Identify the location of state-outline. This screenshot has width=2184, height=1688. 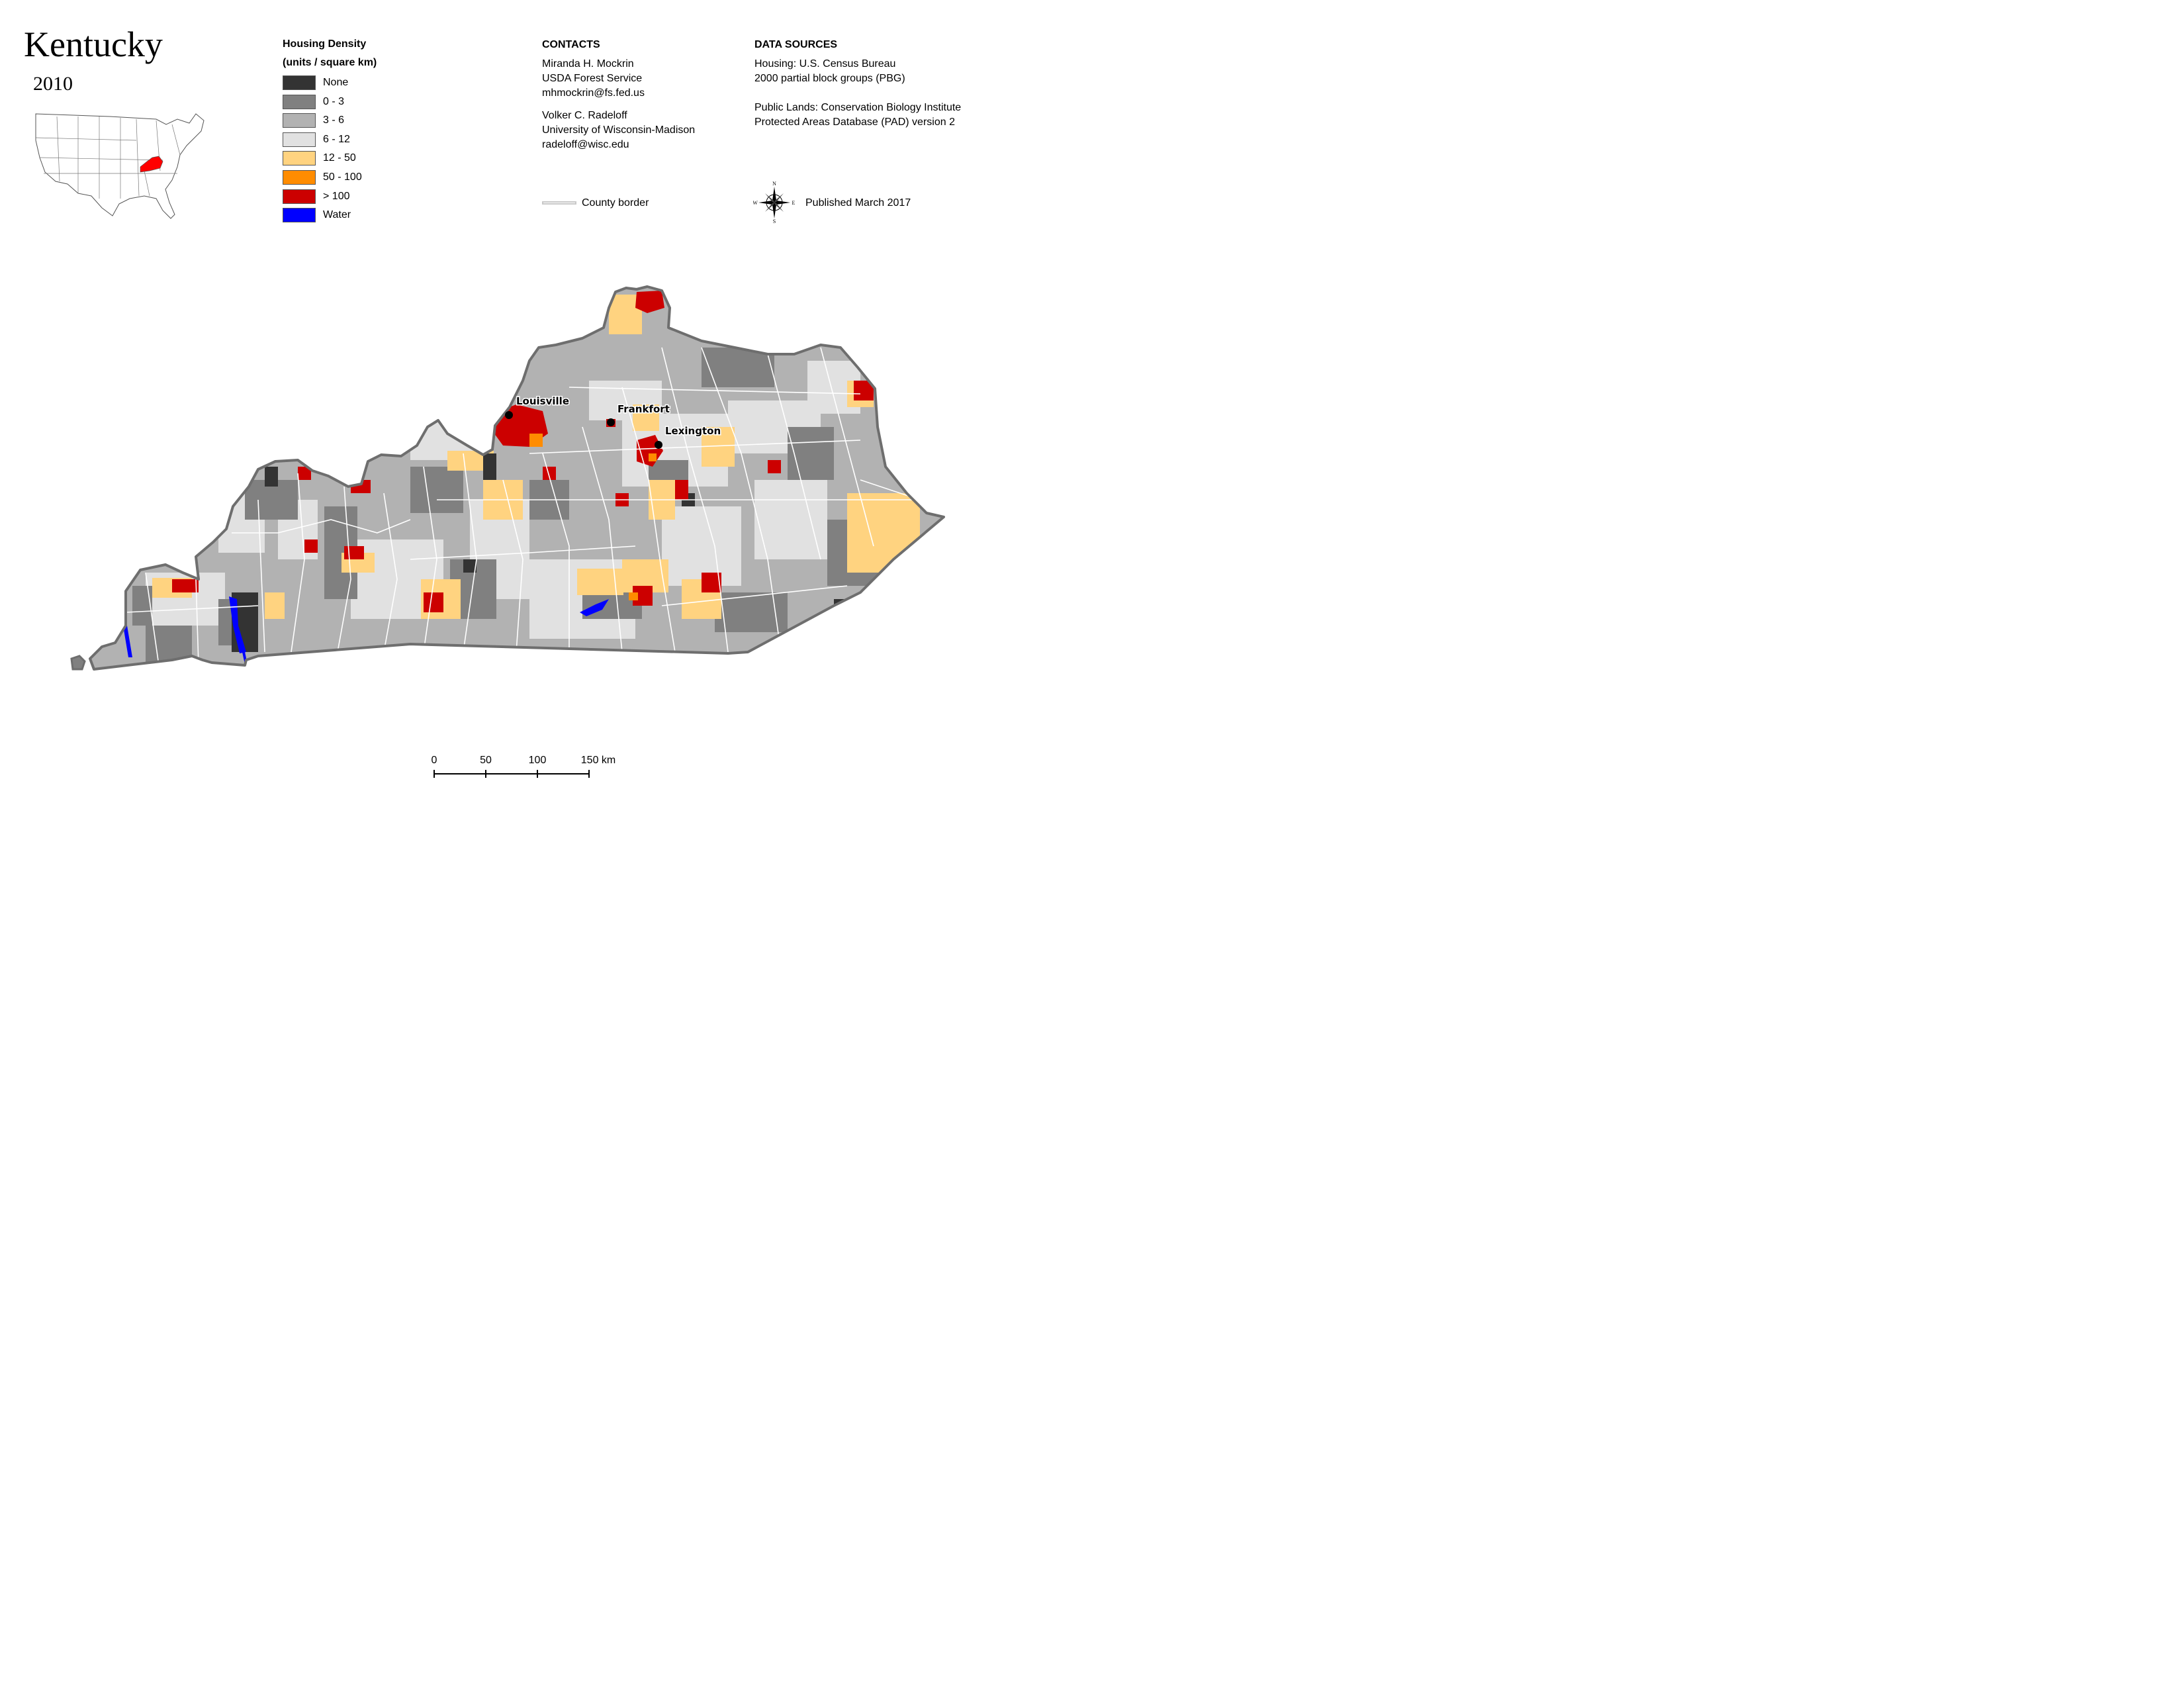
(517, 478).